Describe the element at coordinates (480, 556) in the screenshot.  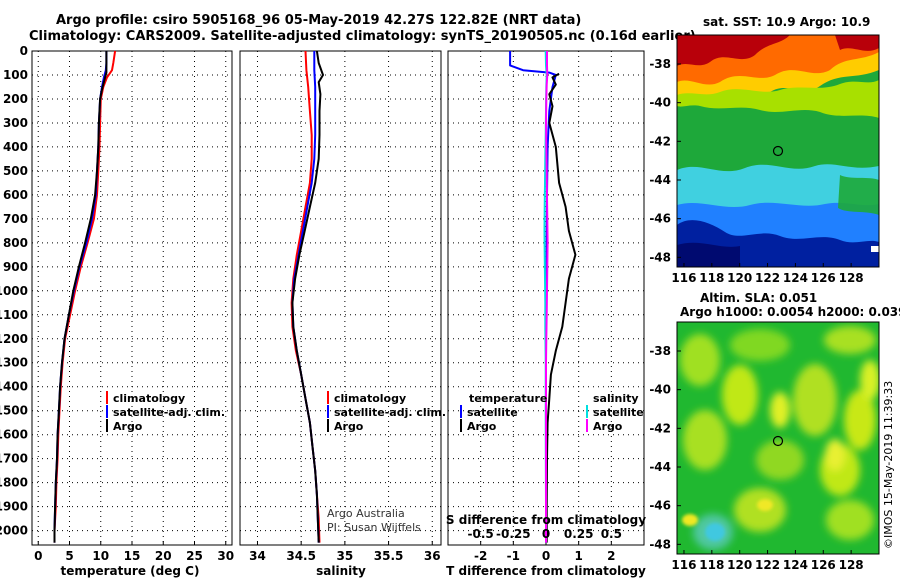
I see `x-tick-label: -2` at that location.